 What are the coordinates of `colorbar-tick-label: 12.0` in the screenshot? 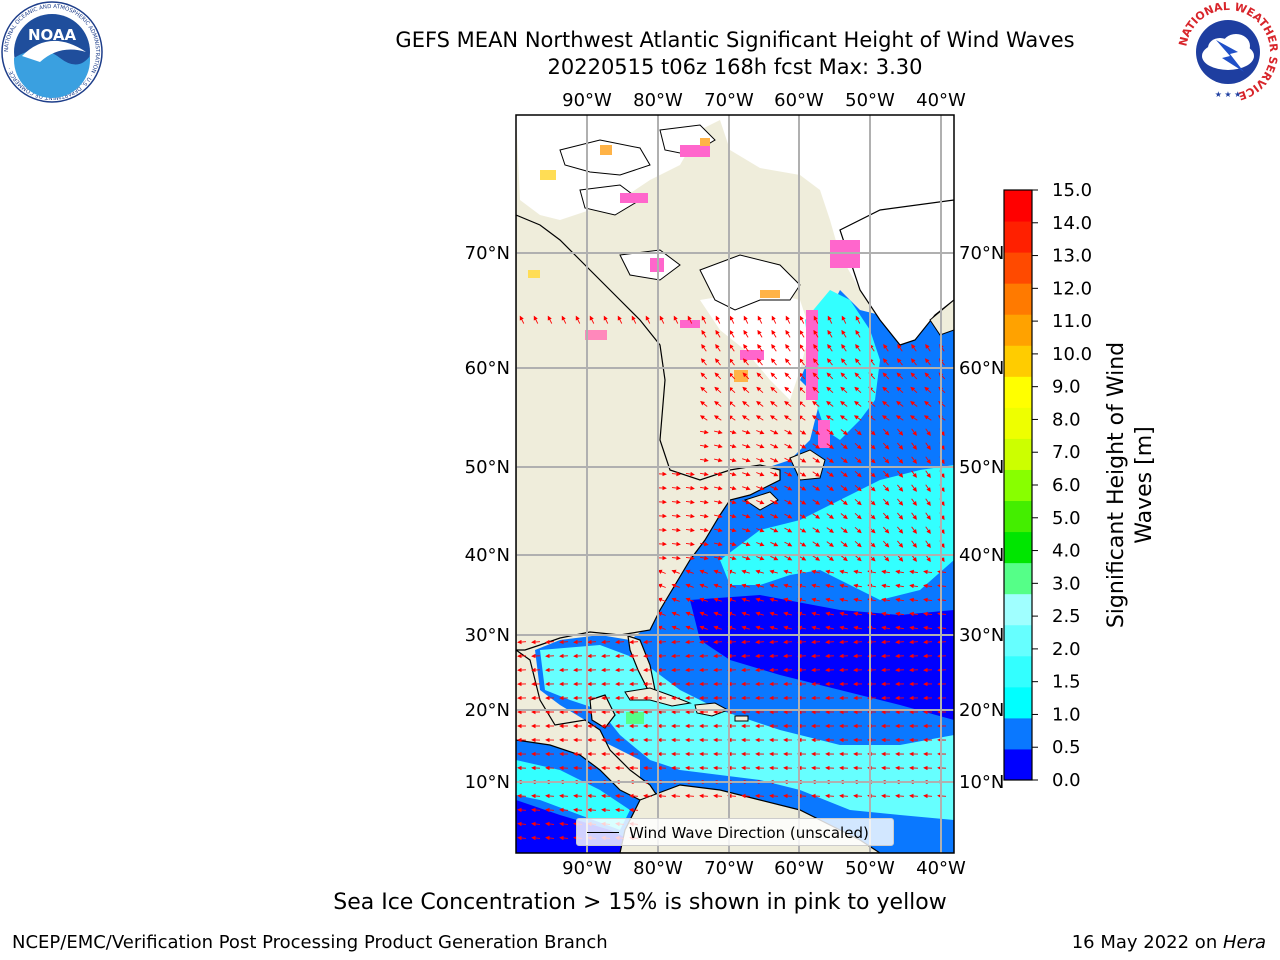 It's located at (1072, 288).